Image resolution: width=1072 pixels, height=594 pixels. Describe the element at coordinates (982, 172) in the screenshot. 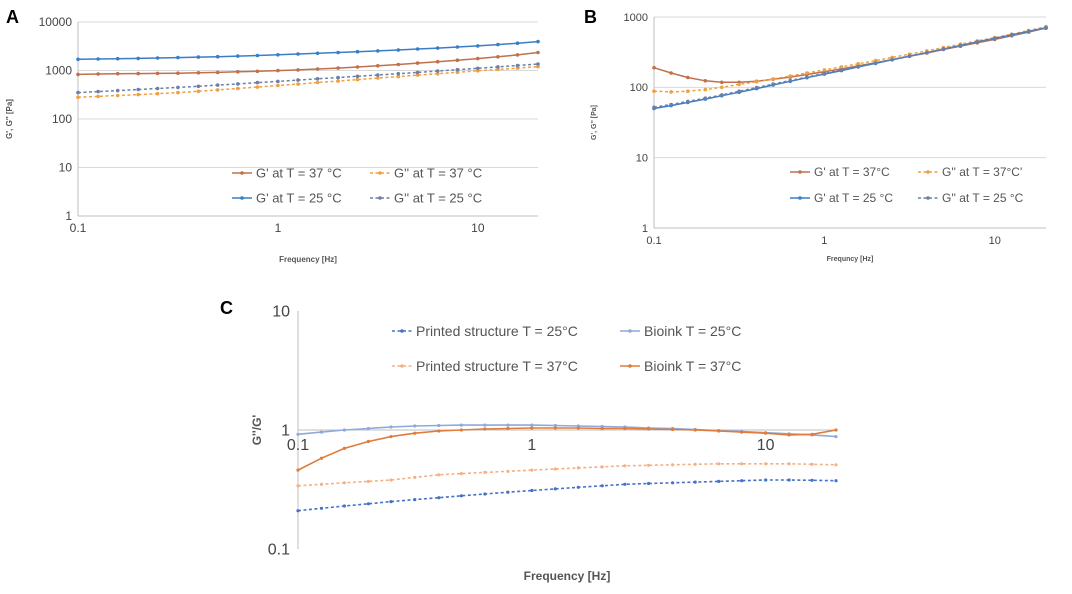

I see `legend-label: G'' at T = 37°C'` at that location.